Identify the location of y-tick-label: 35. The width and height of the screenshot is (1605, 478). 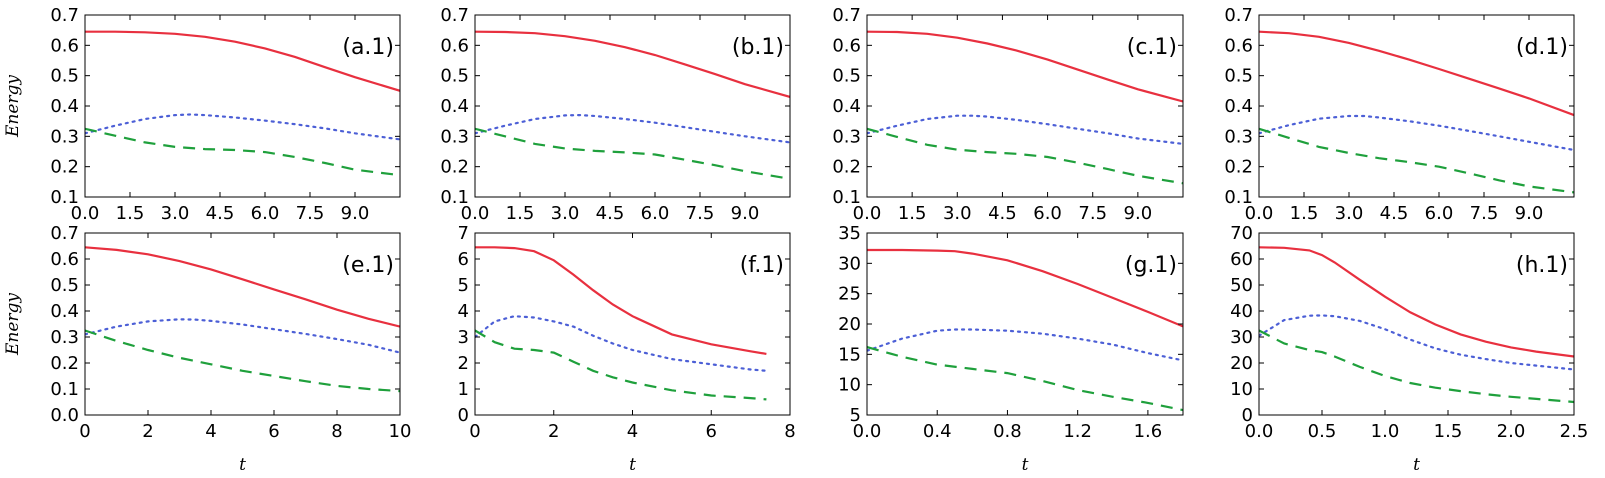
(849, 233).